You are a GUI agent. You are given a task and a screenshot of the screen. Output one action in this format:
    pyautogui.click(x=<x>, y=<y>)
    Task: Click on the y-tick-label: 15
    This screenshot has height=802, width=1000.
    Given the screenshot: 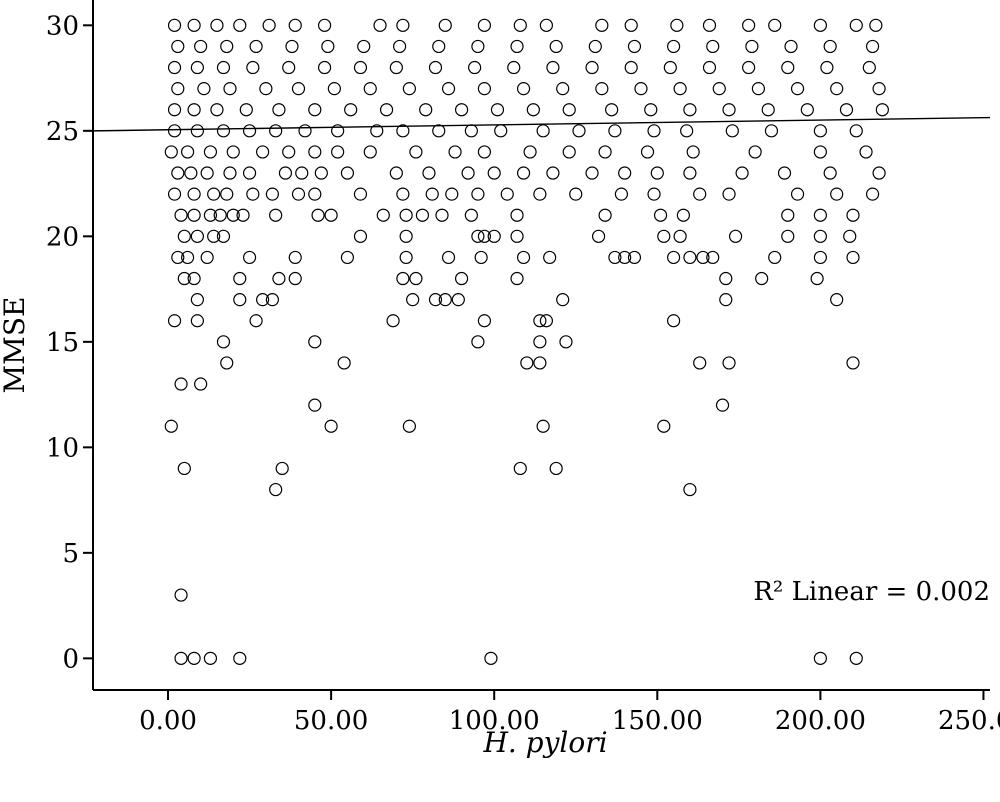 What is the action you would take?
    pyautogui.click(x=62, y=343)
    